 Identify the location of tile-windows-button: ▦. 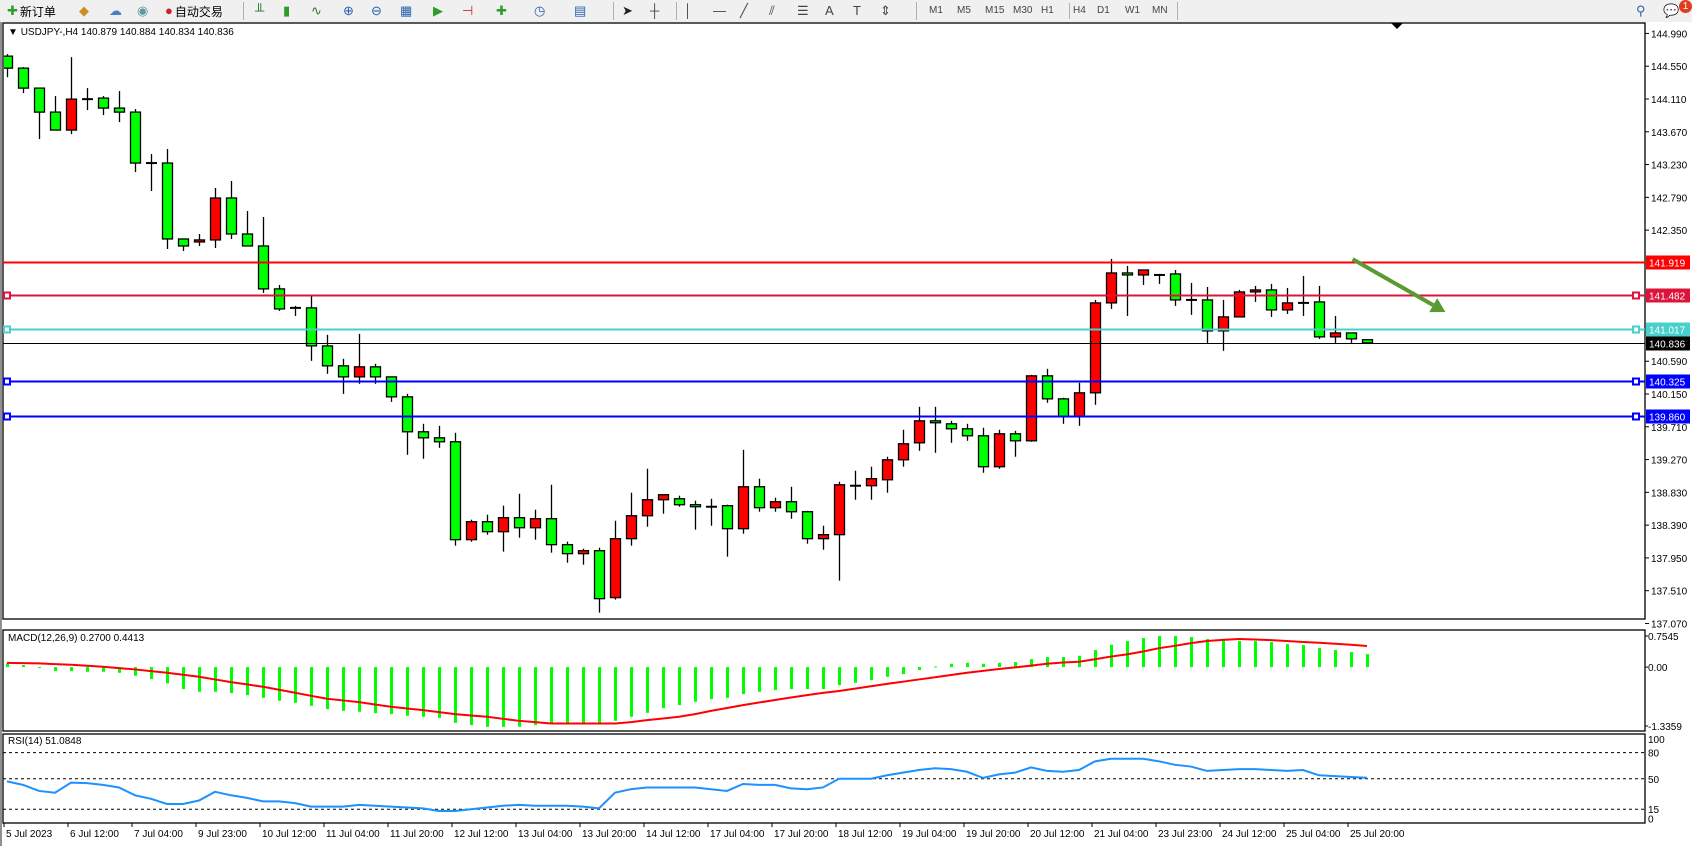
(406, 11).